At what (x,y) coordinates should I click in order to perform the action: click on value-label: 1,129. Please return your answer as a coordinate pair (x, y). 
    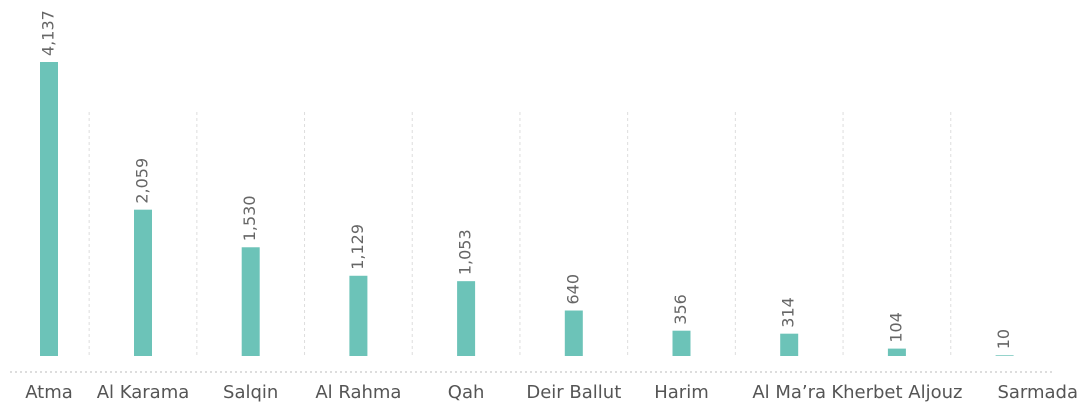
    Looking at the image, I should click on (357, 247).